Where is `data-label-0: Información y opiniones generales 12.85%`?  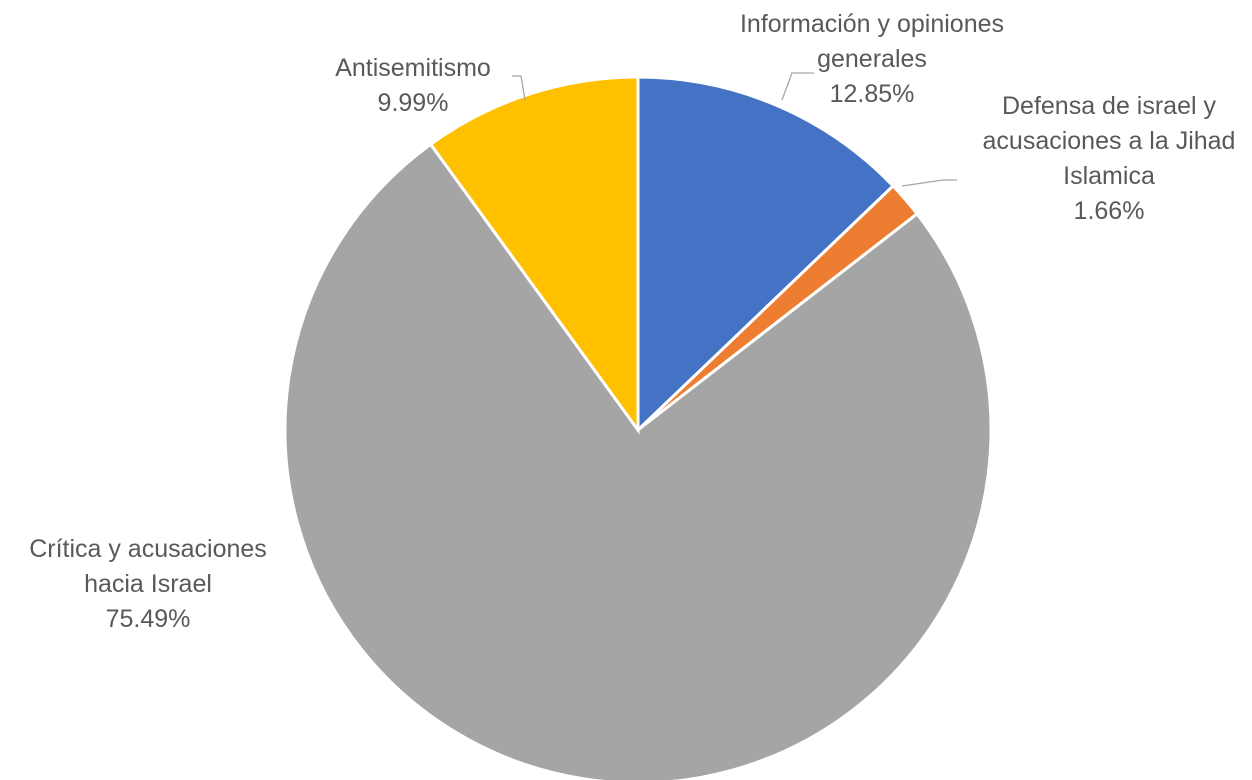
data-label-0: Información y opiniones generales 12.85% is located at coordinates (872, 59).